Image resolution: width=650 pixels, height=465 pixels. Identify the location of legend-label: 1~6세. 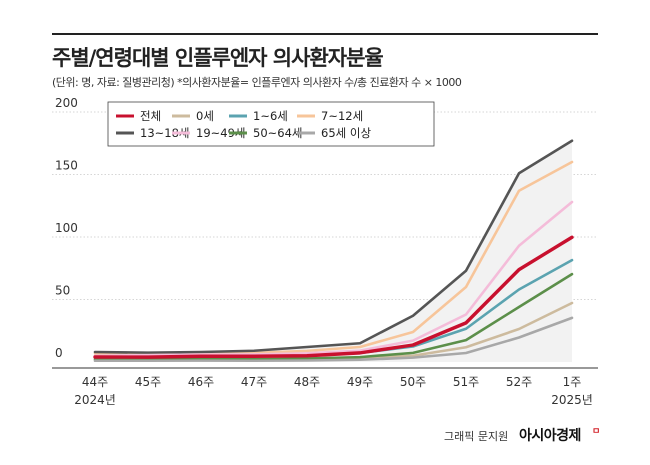
(270, 116).